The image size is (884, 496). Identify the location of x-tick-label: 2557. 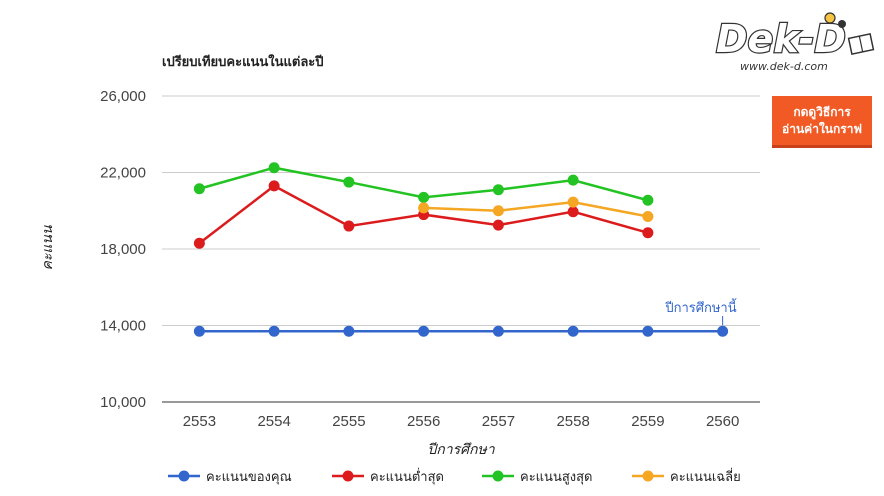
(498, 421).